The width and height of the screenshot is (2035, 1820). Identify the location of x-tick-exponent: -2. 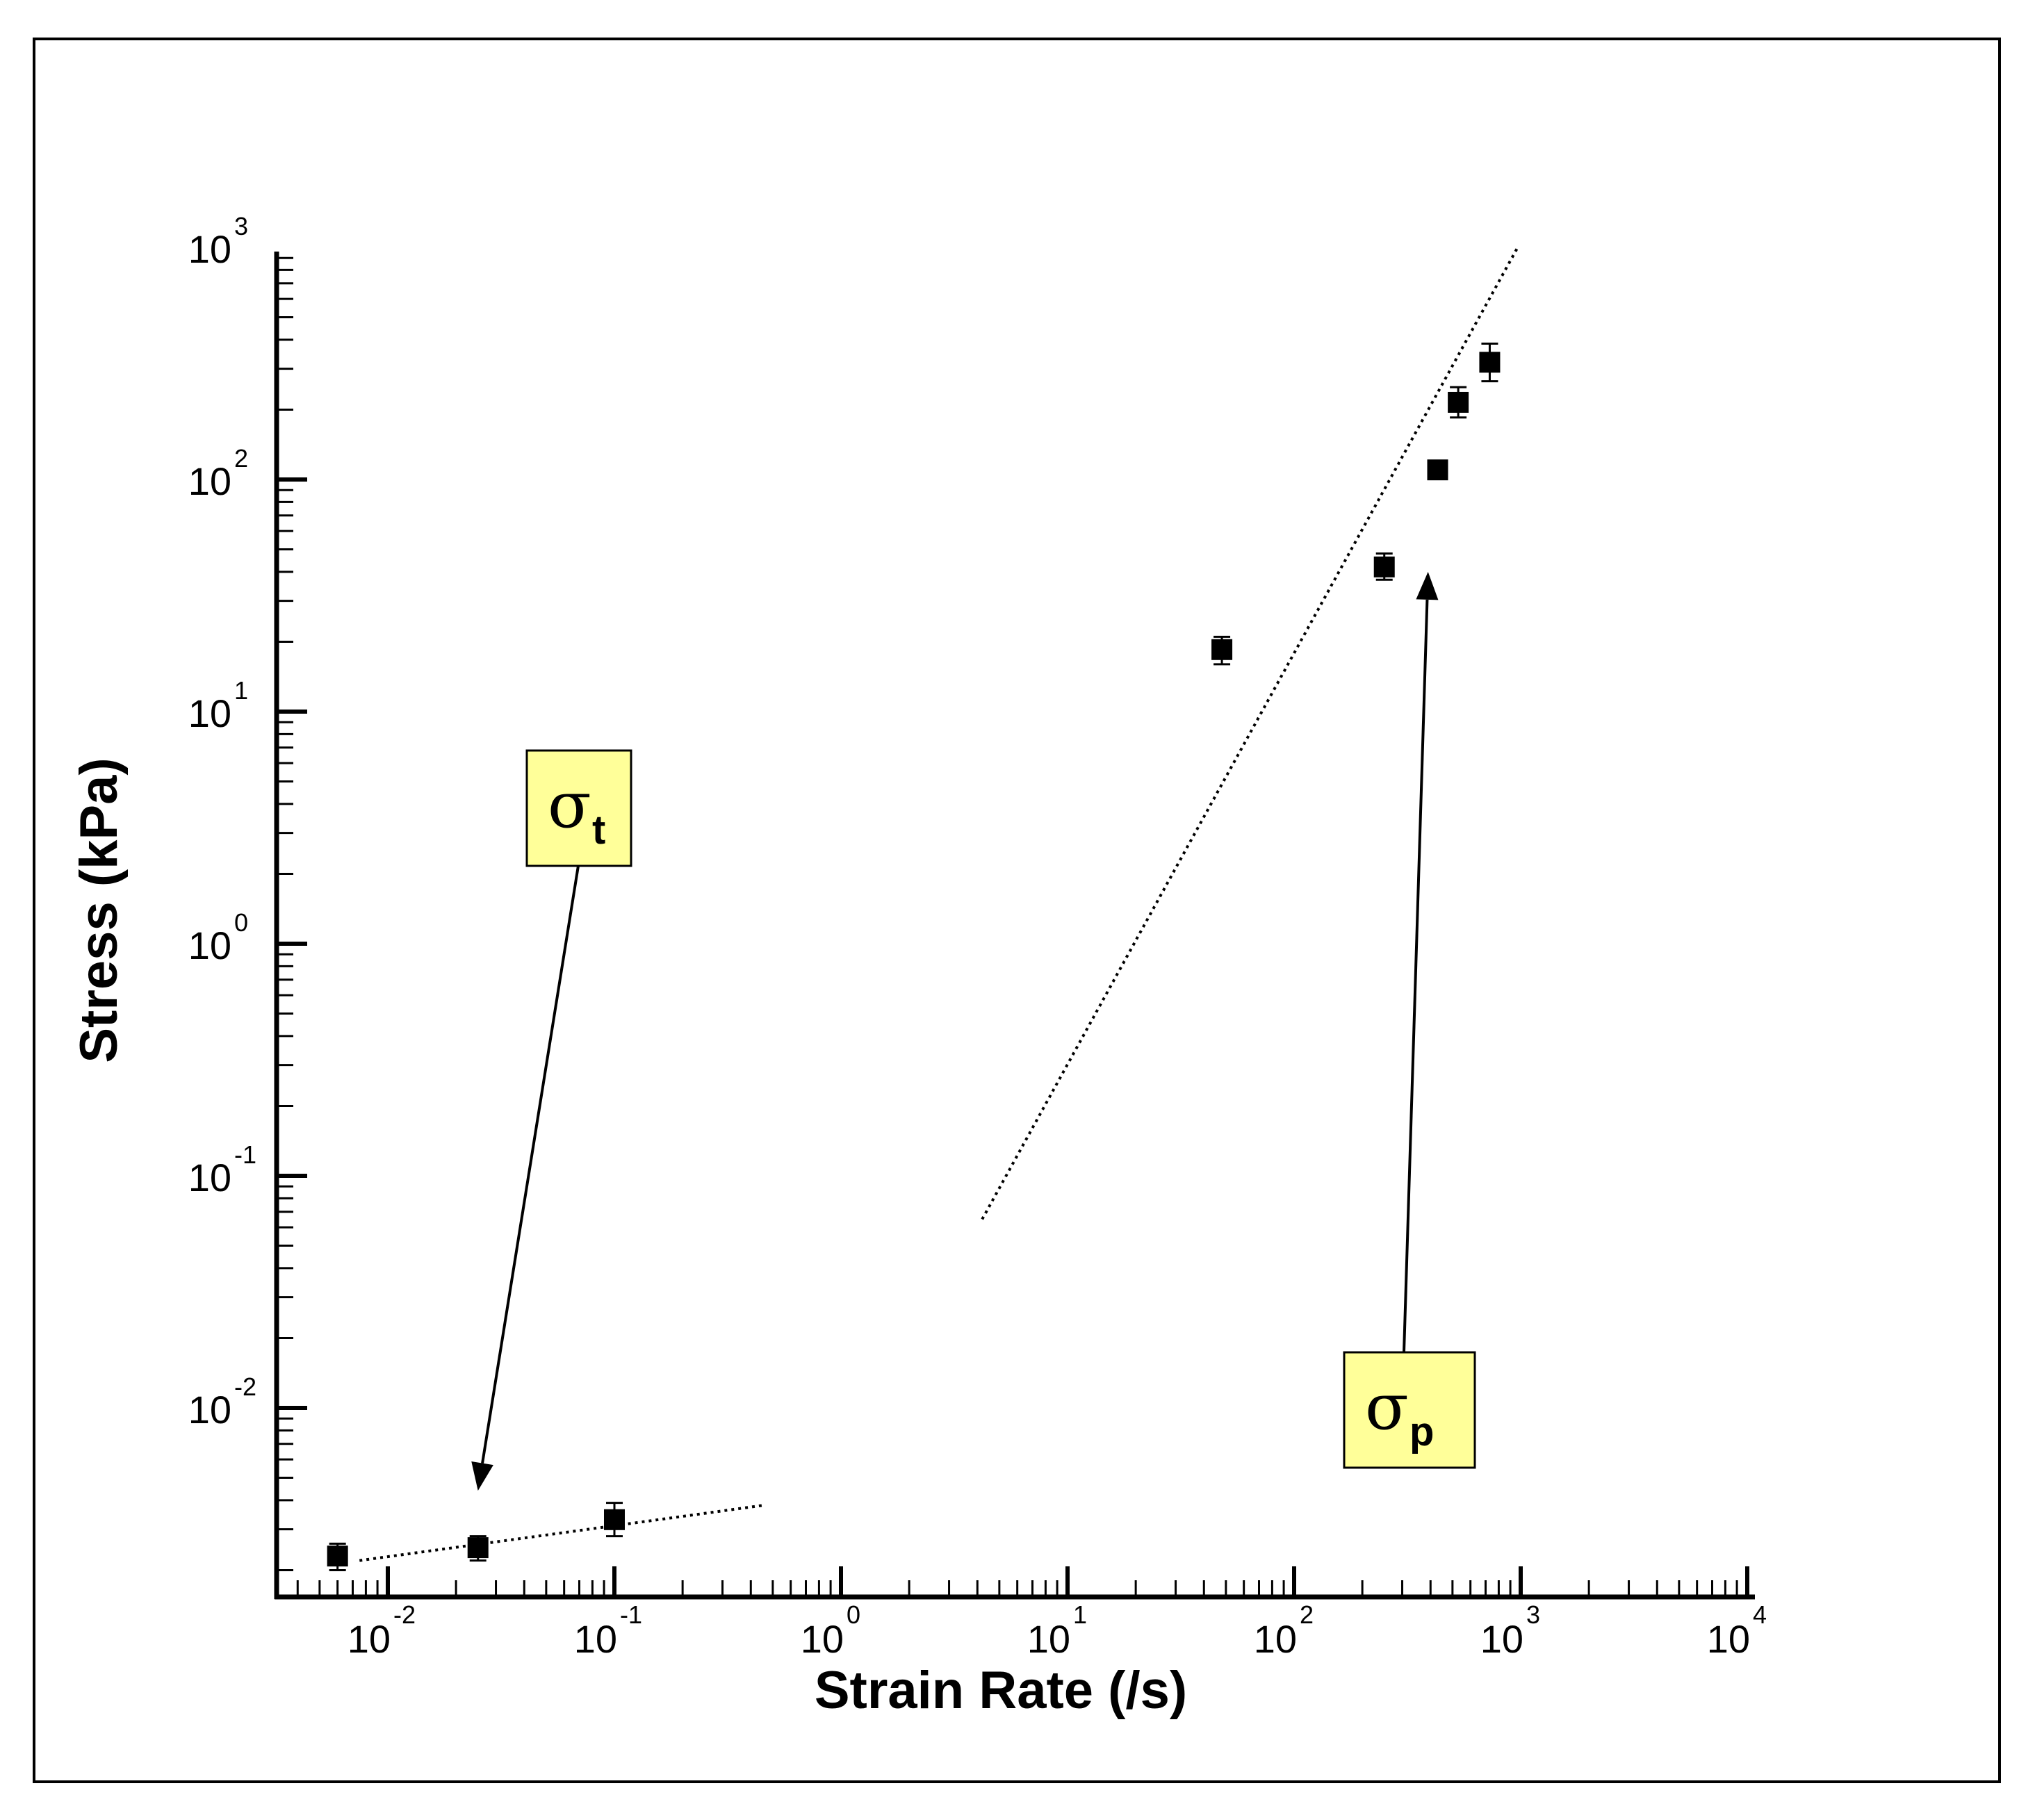
(404, 1614).